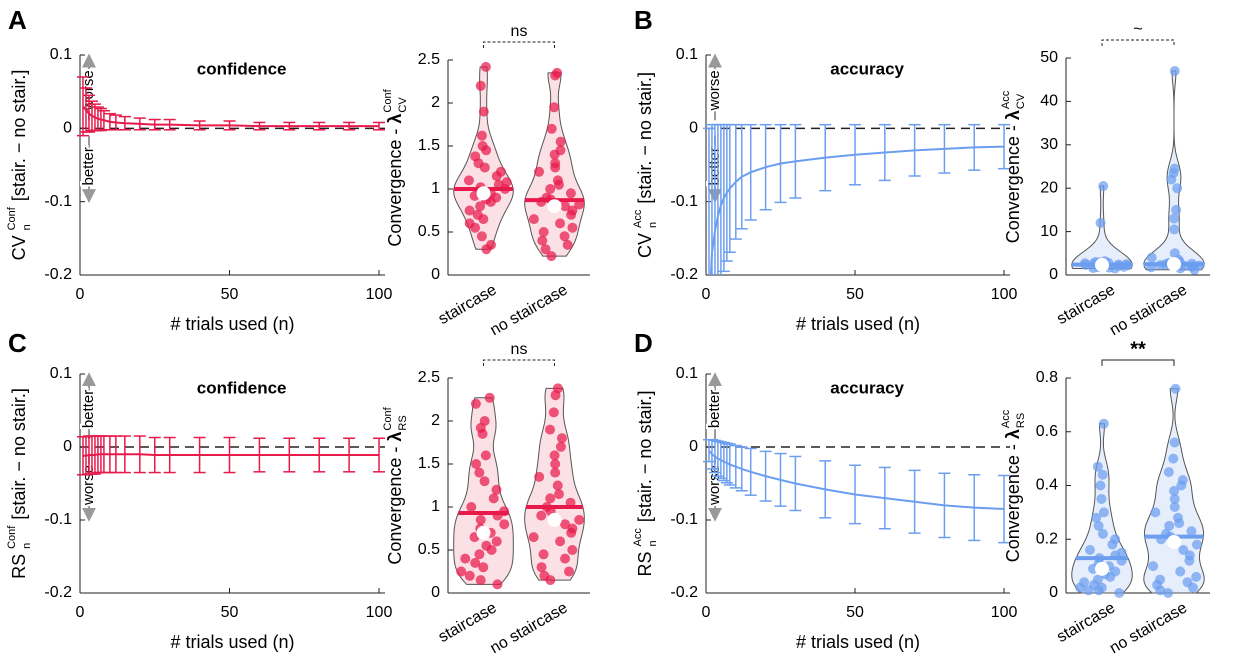 The image size is (1234, 663). Describe the element at coordinates (684, 274) in the screenshot. I see `y-tick-label: -0.2` at that location.